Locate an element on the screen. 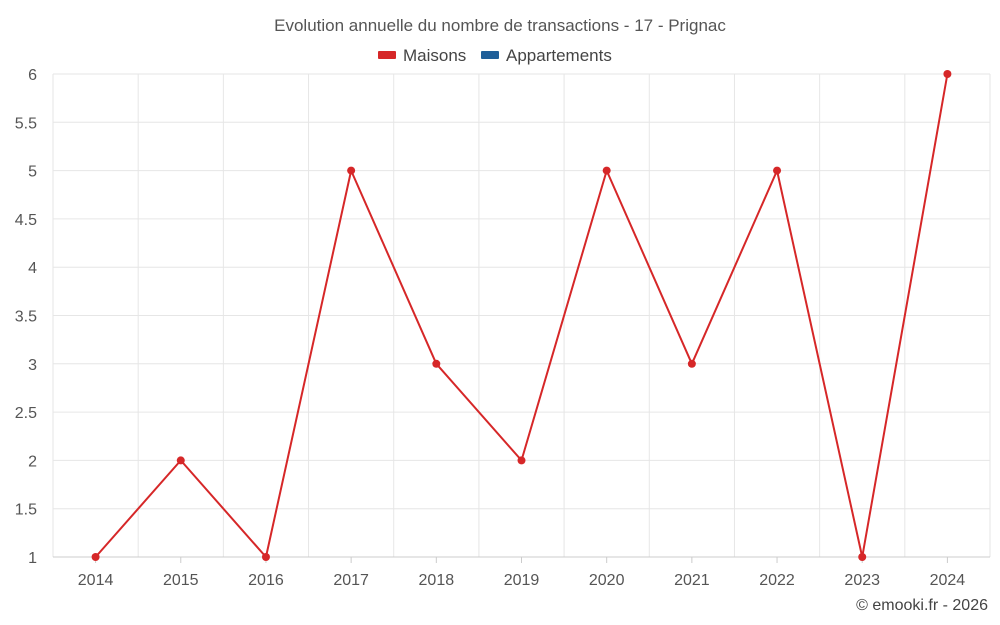  x-tick-label: 2014 is located at coordinates (96, 580).